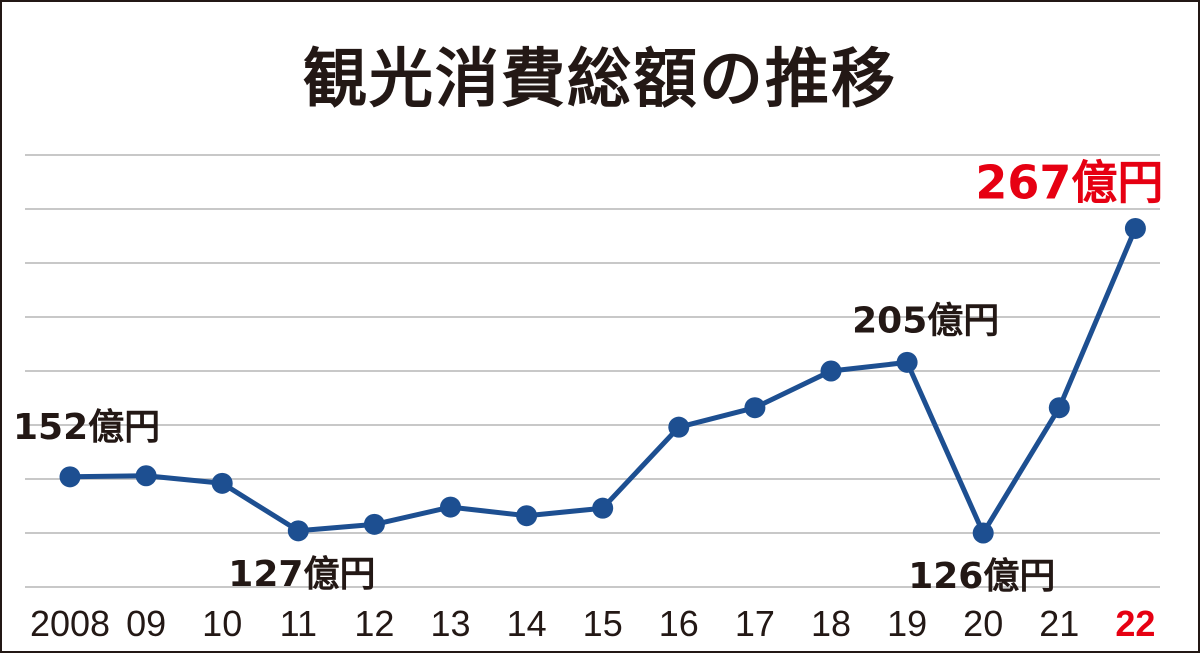 This screenshot has height=653, width=1200. I want to click on x-tick-label: 09, so click(146, 623).